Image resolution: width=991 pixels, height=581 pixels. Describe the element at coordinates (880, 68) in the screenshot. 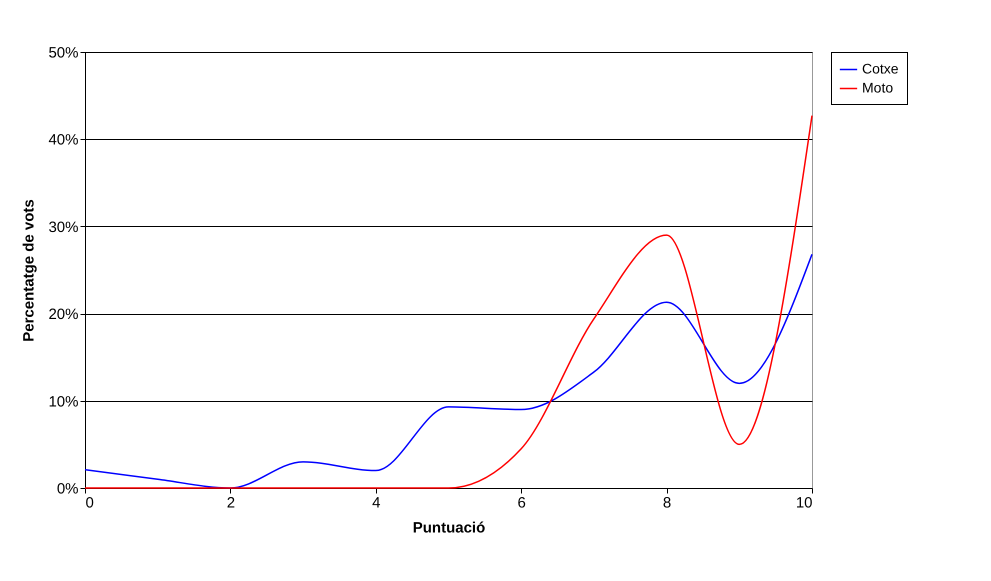

I see `legend-label: Cotxe` at that location.